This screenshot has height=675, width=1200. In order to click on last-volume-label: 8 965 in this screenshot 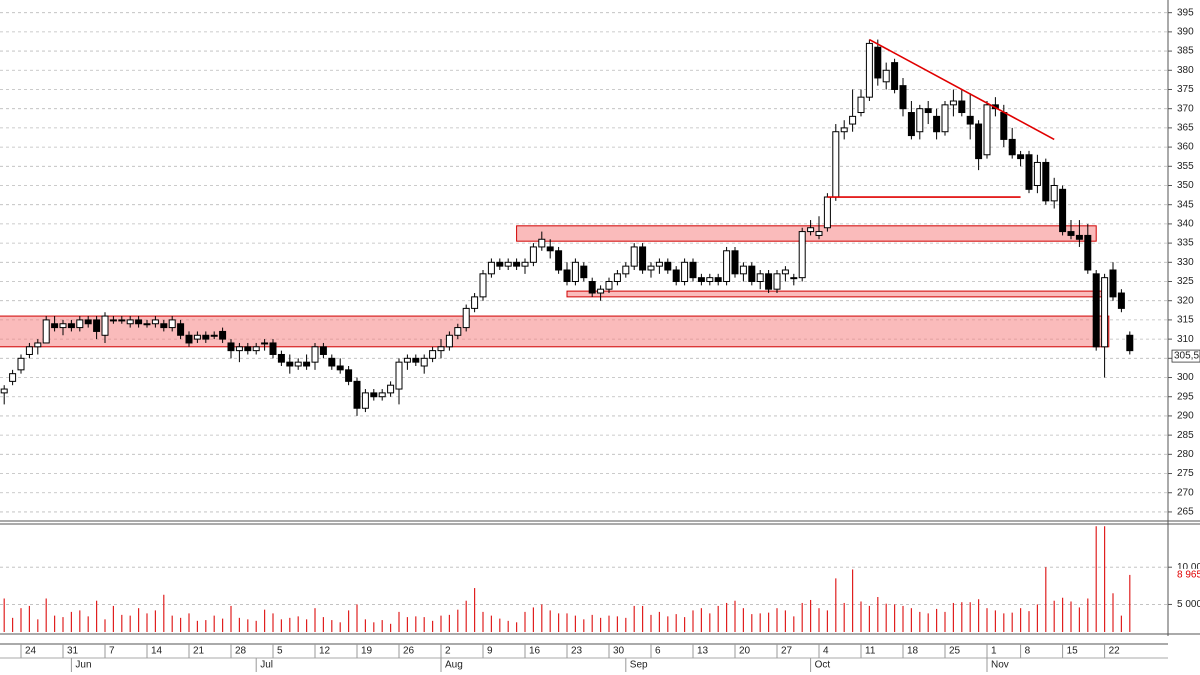, I will do `click(1188, 575)`.